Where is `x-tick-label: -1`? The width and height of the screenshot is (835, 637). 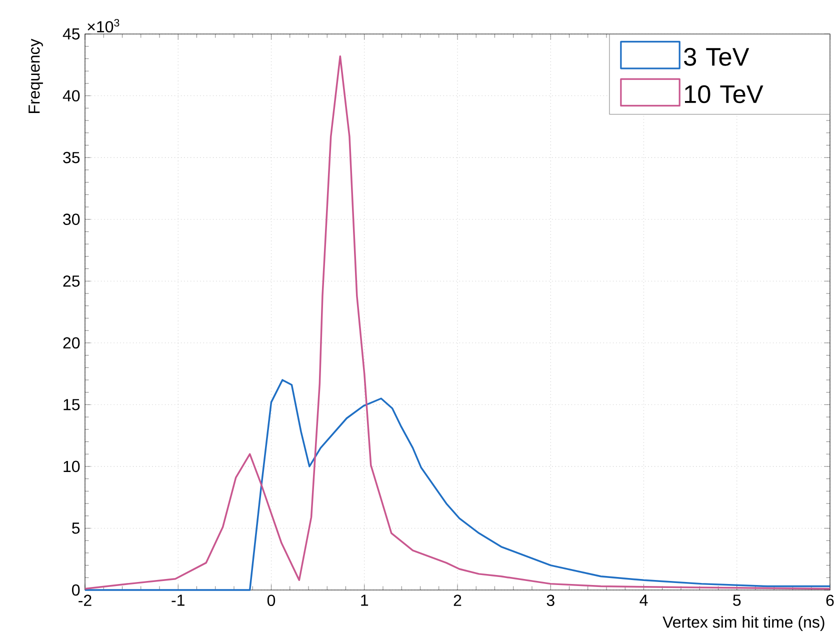 x-tick-label: -1 is located at coordinates (178, 600).